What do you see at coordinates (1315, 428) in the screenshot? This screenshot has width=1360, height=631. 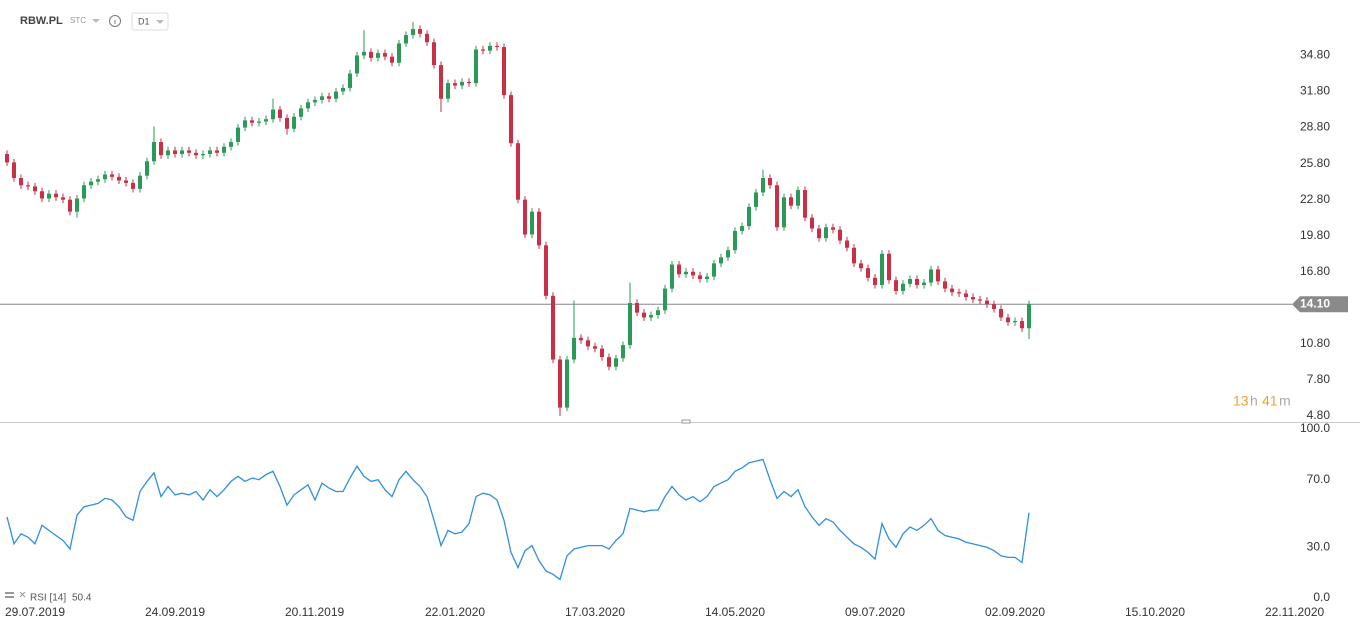 I see `y-tick-label: 100.0` at bounding box center [1315, 428].